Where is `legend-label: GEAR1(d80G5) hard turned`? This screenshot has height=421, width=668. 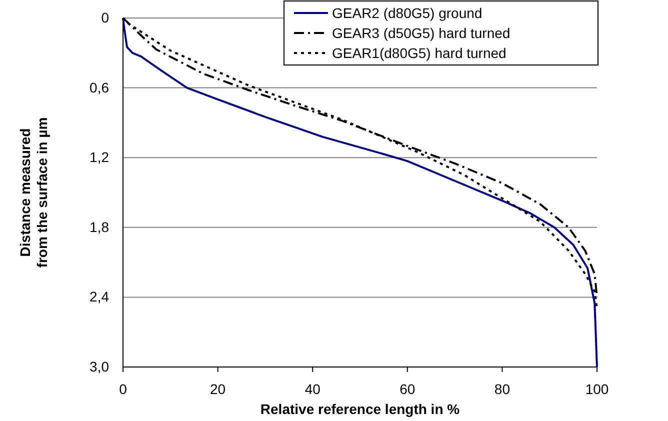
legend-label: GEAR1(d80G5) hard turned is located at coordinates (419, 53).